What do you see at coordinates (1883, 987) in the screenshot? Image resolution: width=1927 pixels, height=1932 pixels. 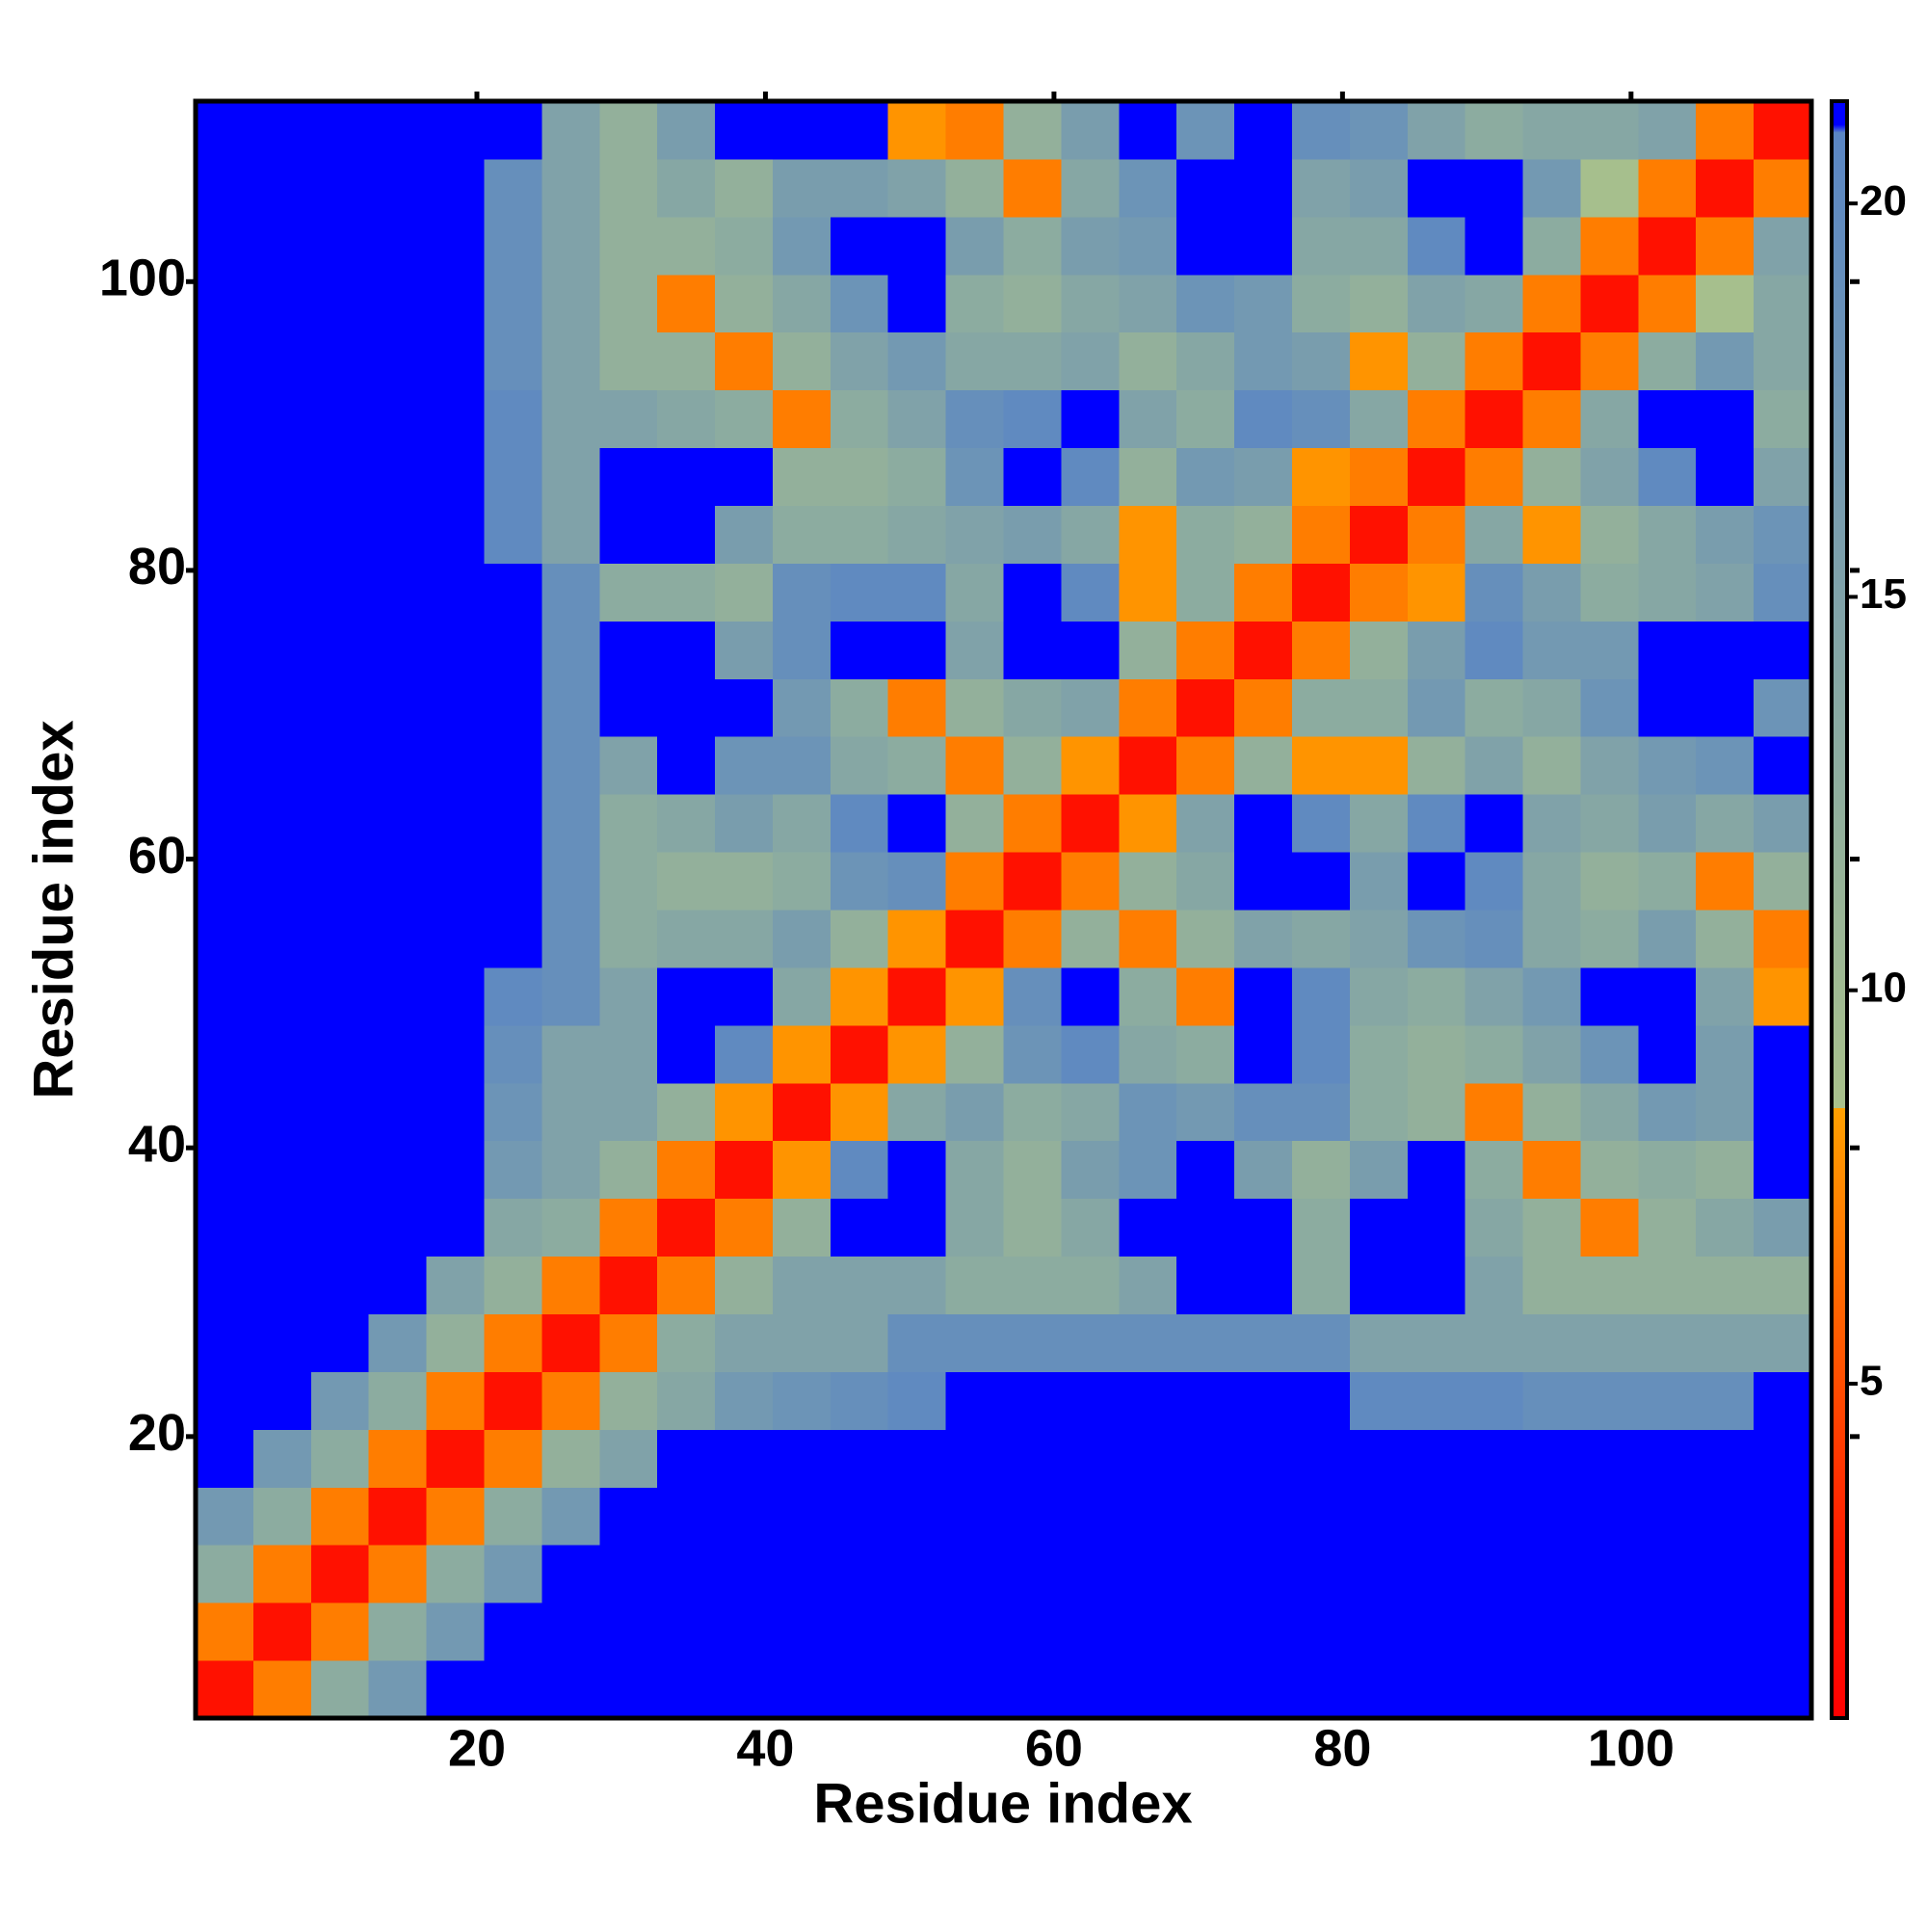 I see `colorbar-tick-label: 10` at bounding box center [1883, 987].